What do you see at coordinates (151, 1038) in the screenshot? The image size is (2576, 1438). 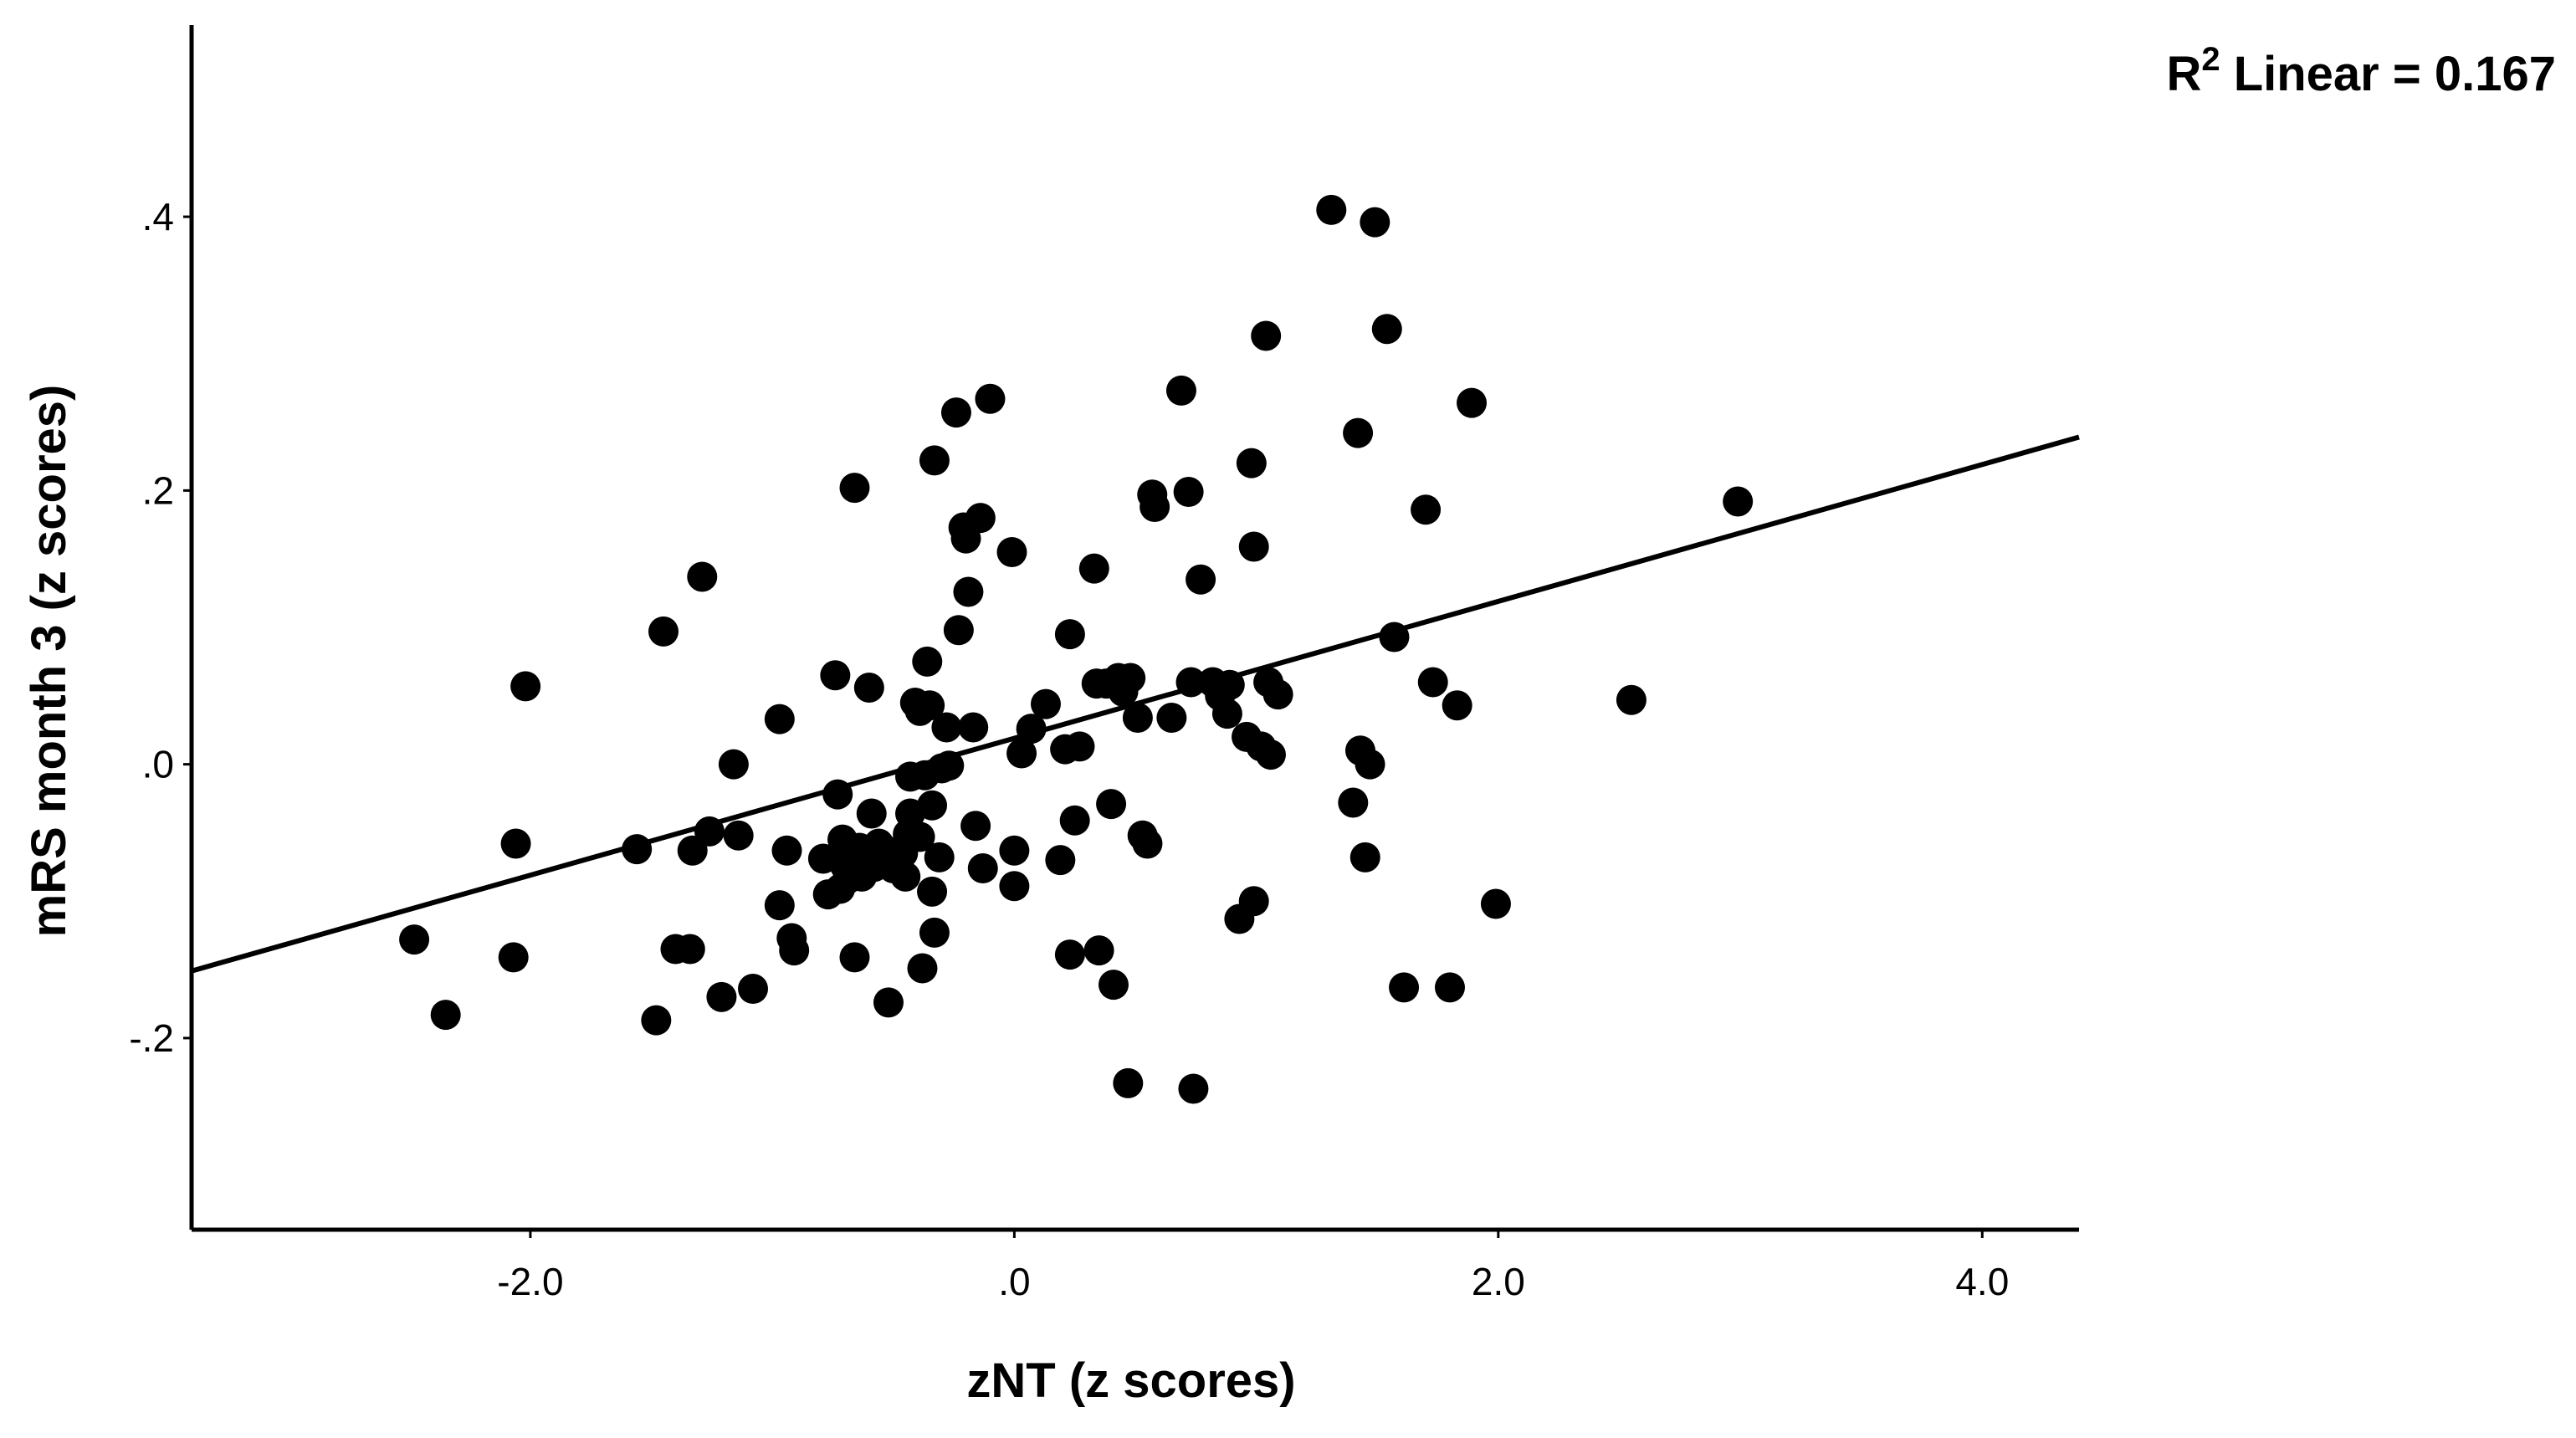 I see `y-tick-label: -.2` at bounding box center [151, 1038].